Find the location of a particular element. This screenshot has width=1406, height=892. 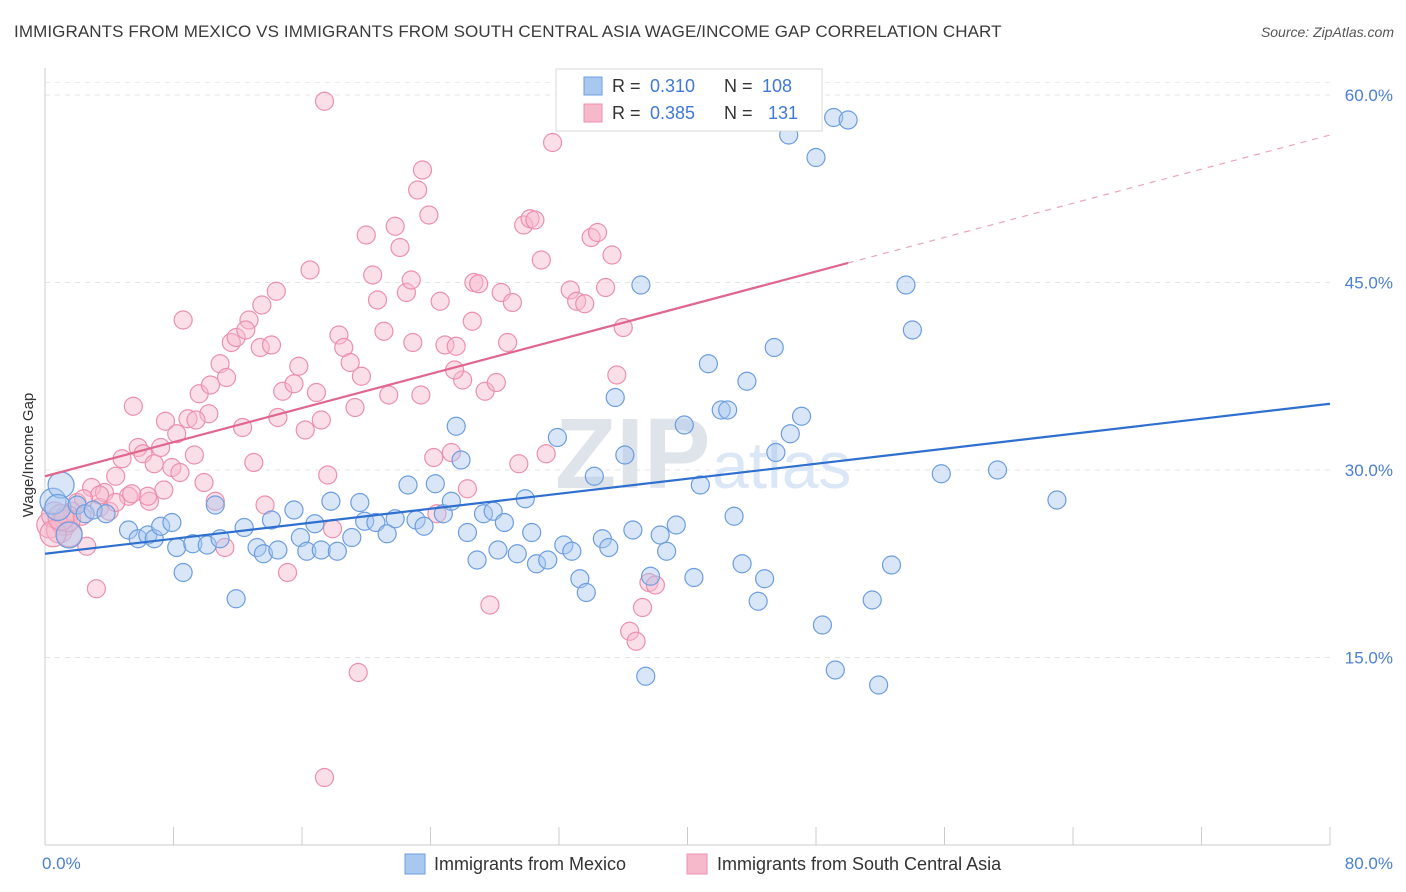

legend-swatch-sca is located at coordinates (593, 113).